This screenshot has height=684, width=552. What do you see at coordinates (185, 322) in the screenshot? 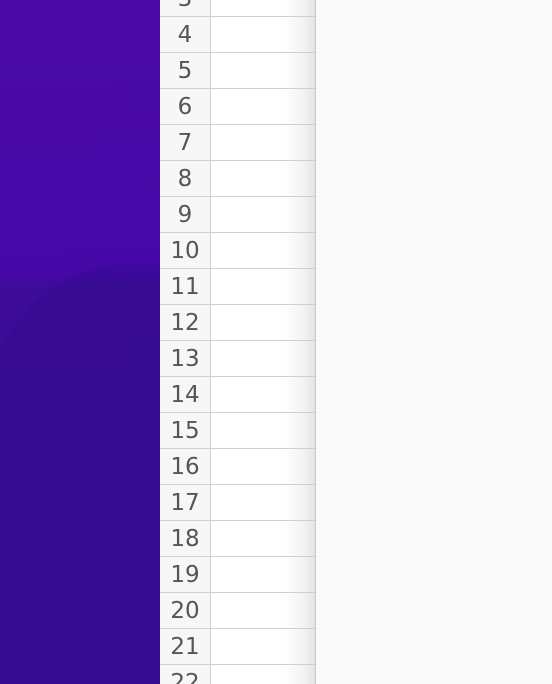
I see `row-number: 12` at bounding box center [185, 322].